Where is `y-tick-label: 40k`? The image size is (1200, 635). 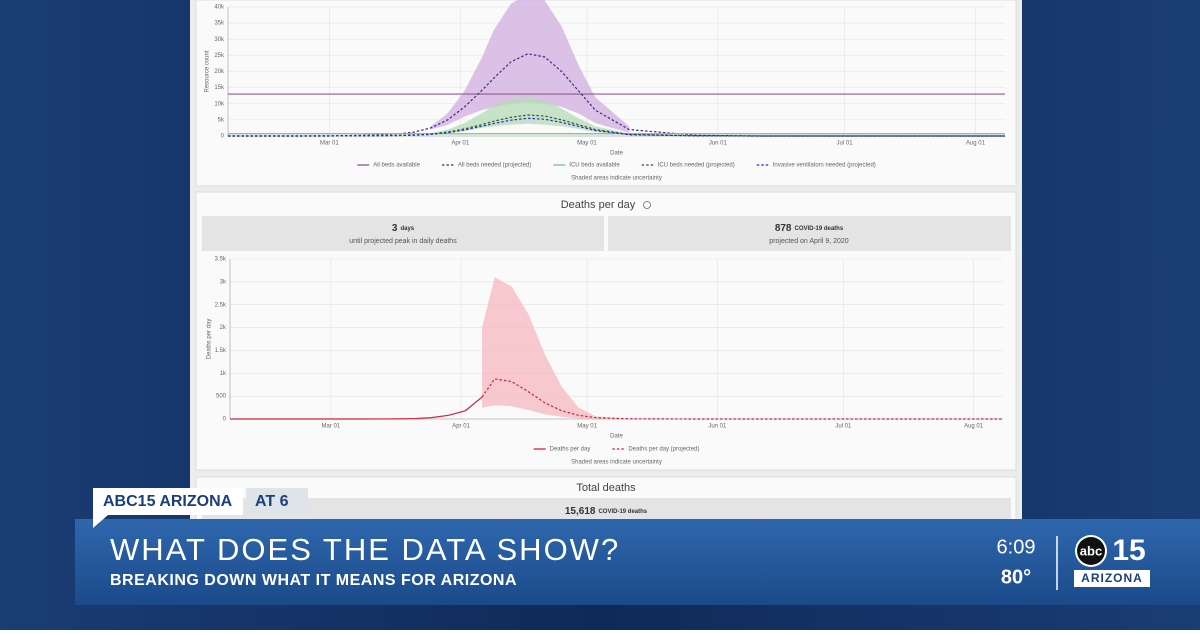 y-tick-label: 40k is located at coordinates (219, 8).